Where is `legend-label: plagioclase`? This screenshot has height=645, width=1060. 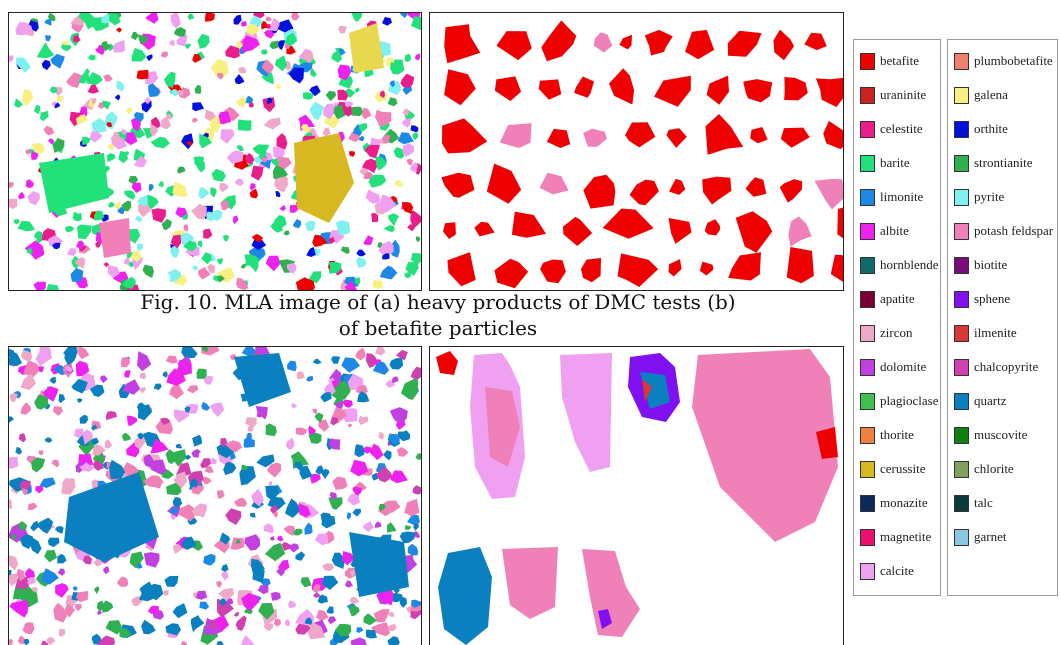 legend-label: plagioclase is located at coordinates (909, 401).